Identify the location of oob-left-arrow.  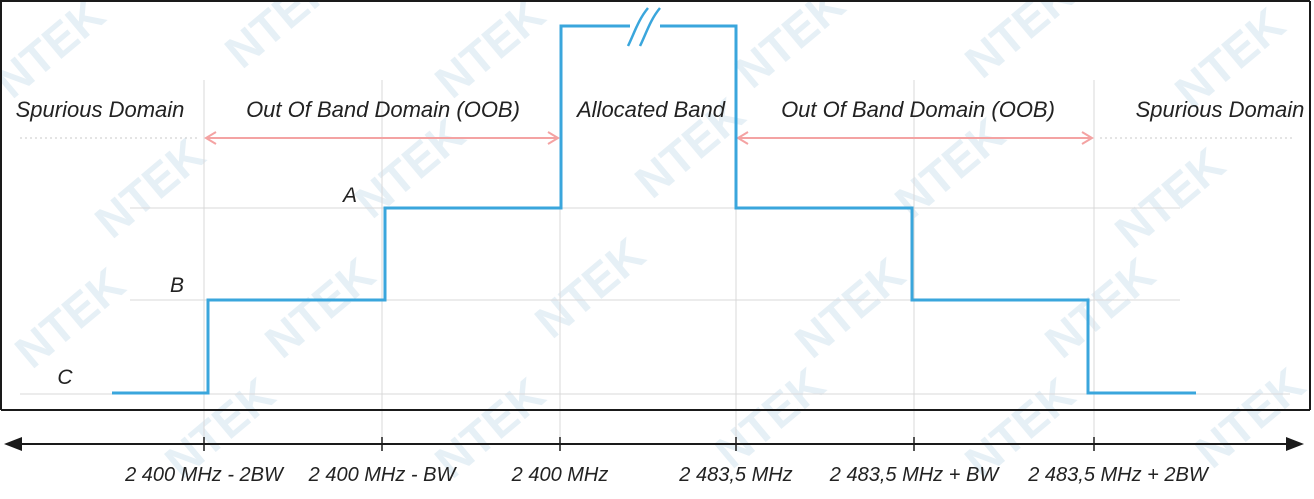
(382, 138).